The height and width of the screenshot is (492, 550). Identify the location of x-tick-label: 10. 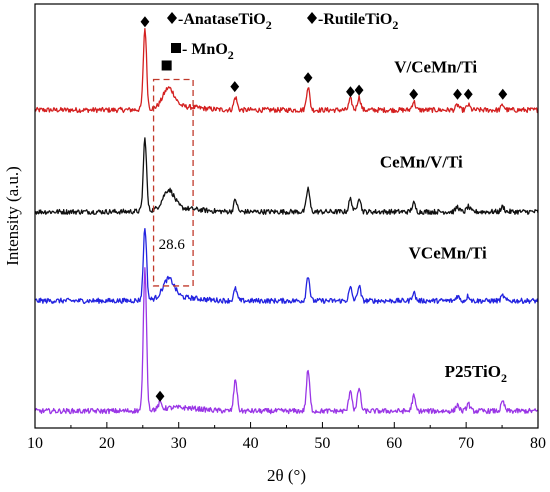
(35, 443).